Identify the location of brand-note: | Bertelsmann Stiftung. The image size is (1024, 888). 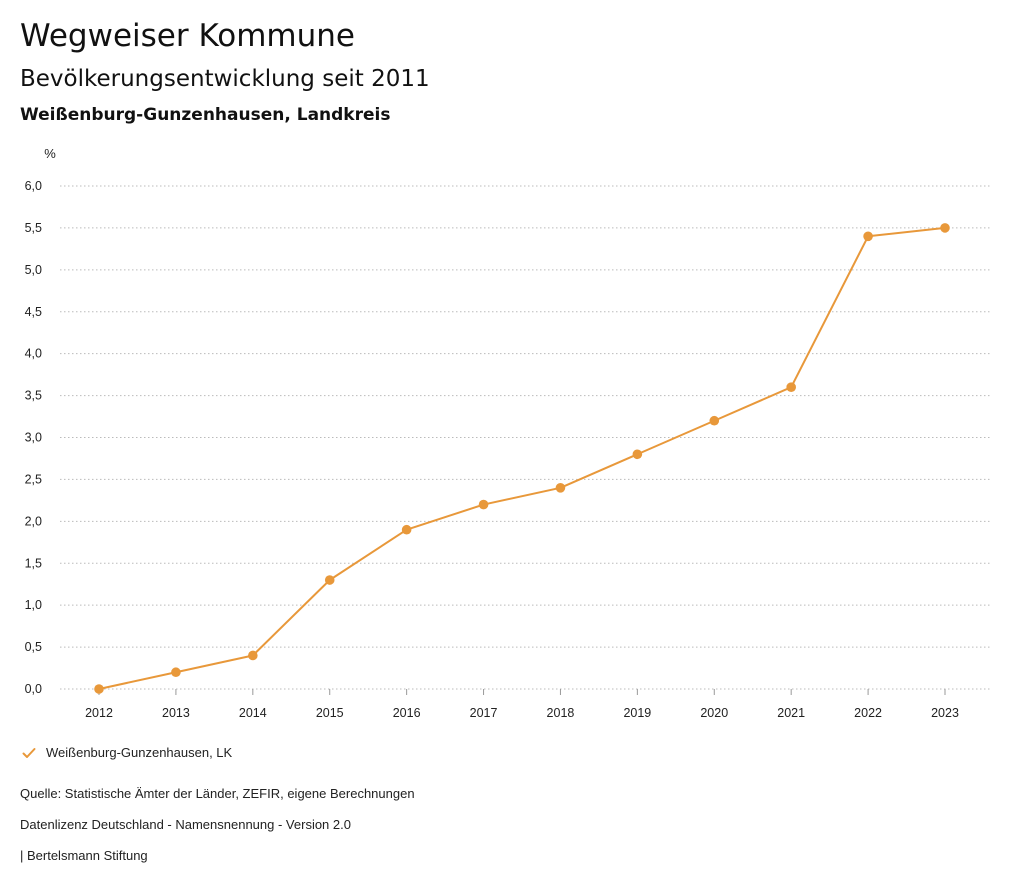
(84, 855).